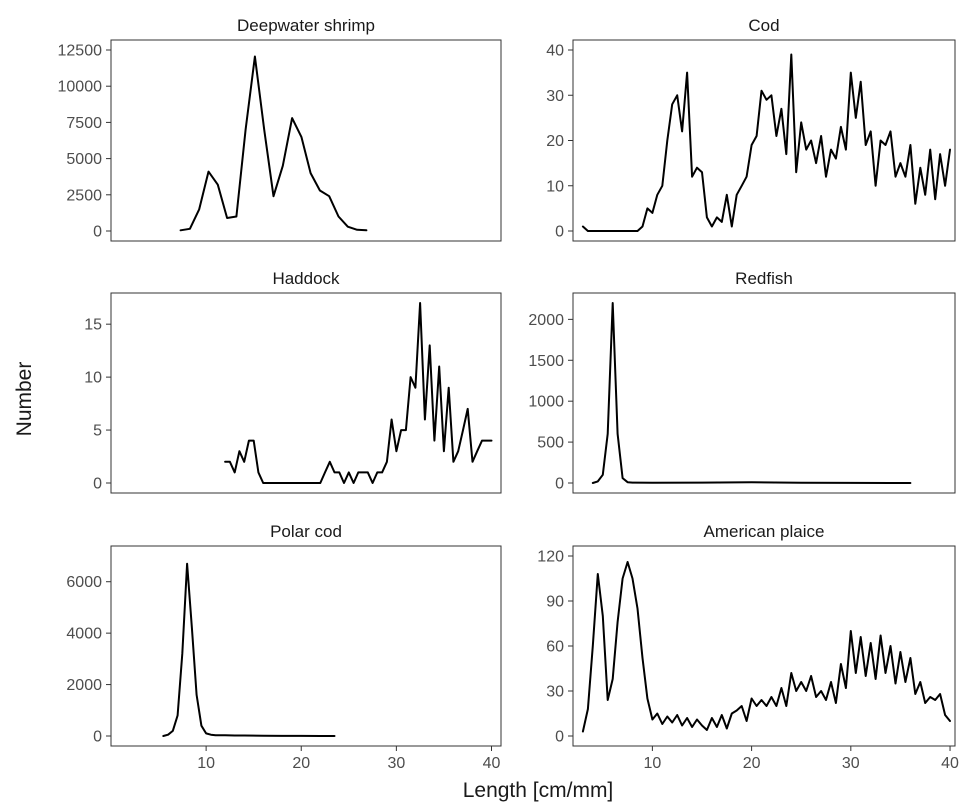 This screenshot has width=966, height=805. What do you see at coordinates (84, 634) in the screenshot?
I see `y-tick-label: 4000` at bounding box center [84, 634].